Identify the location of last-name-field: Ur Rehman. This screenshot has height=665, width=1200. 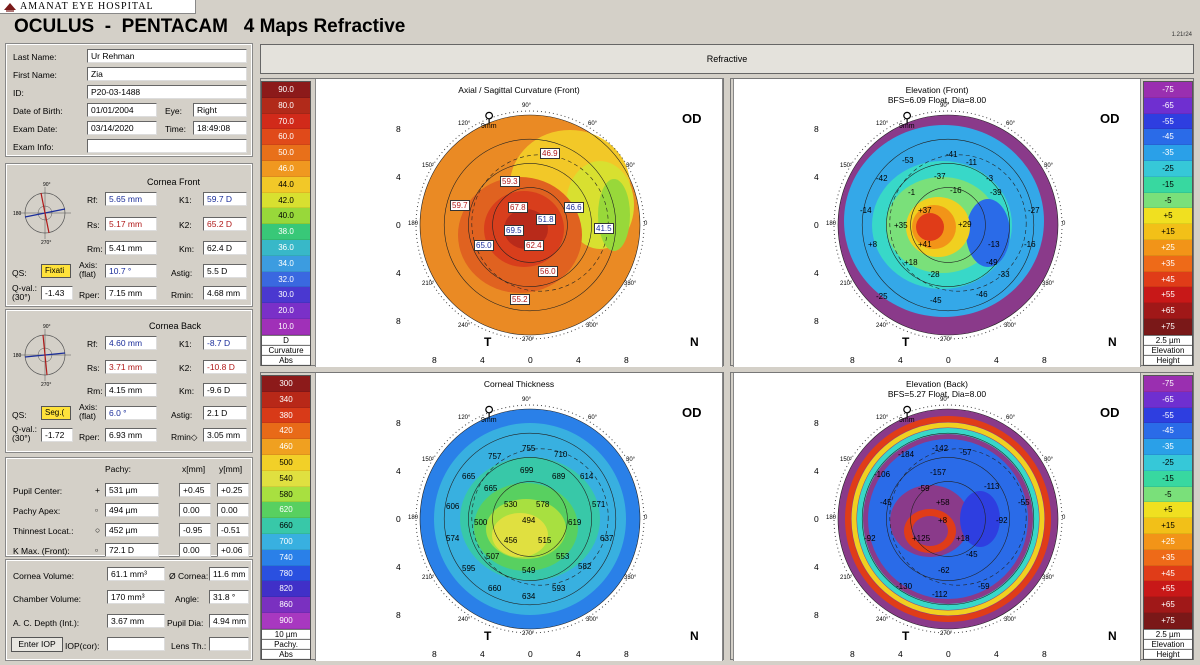
(167, 56).